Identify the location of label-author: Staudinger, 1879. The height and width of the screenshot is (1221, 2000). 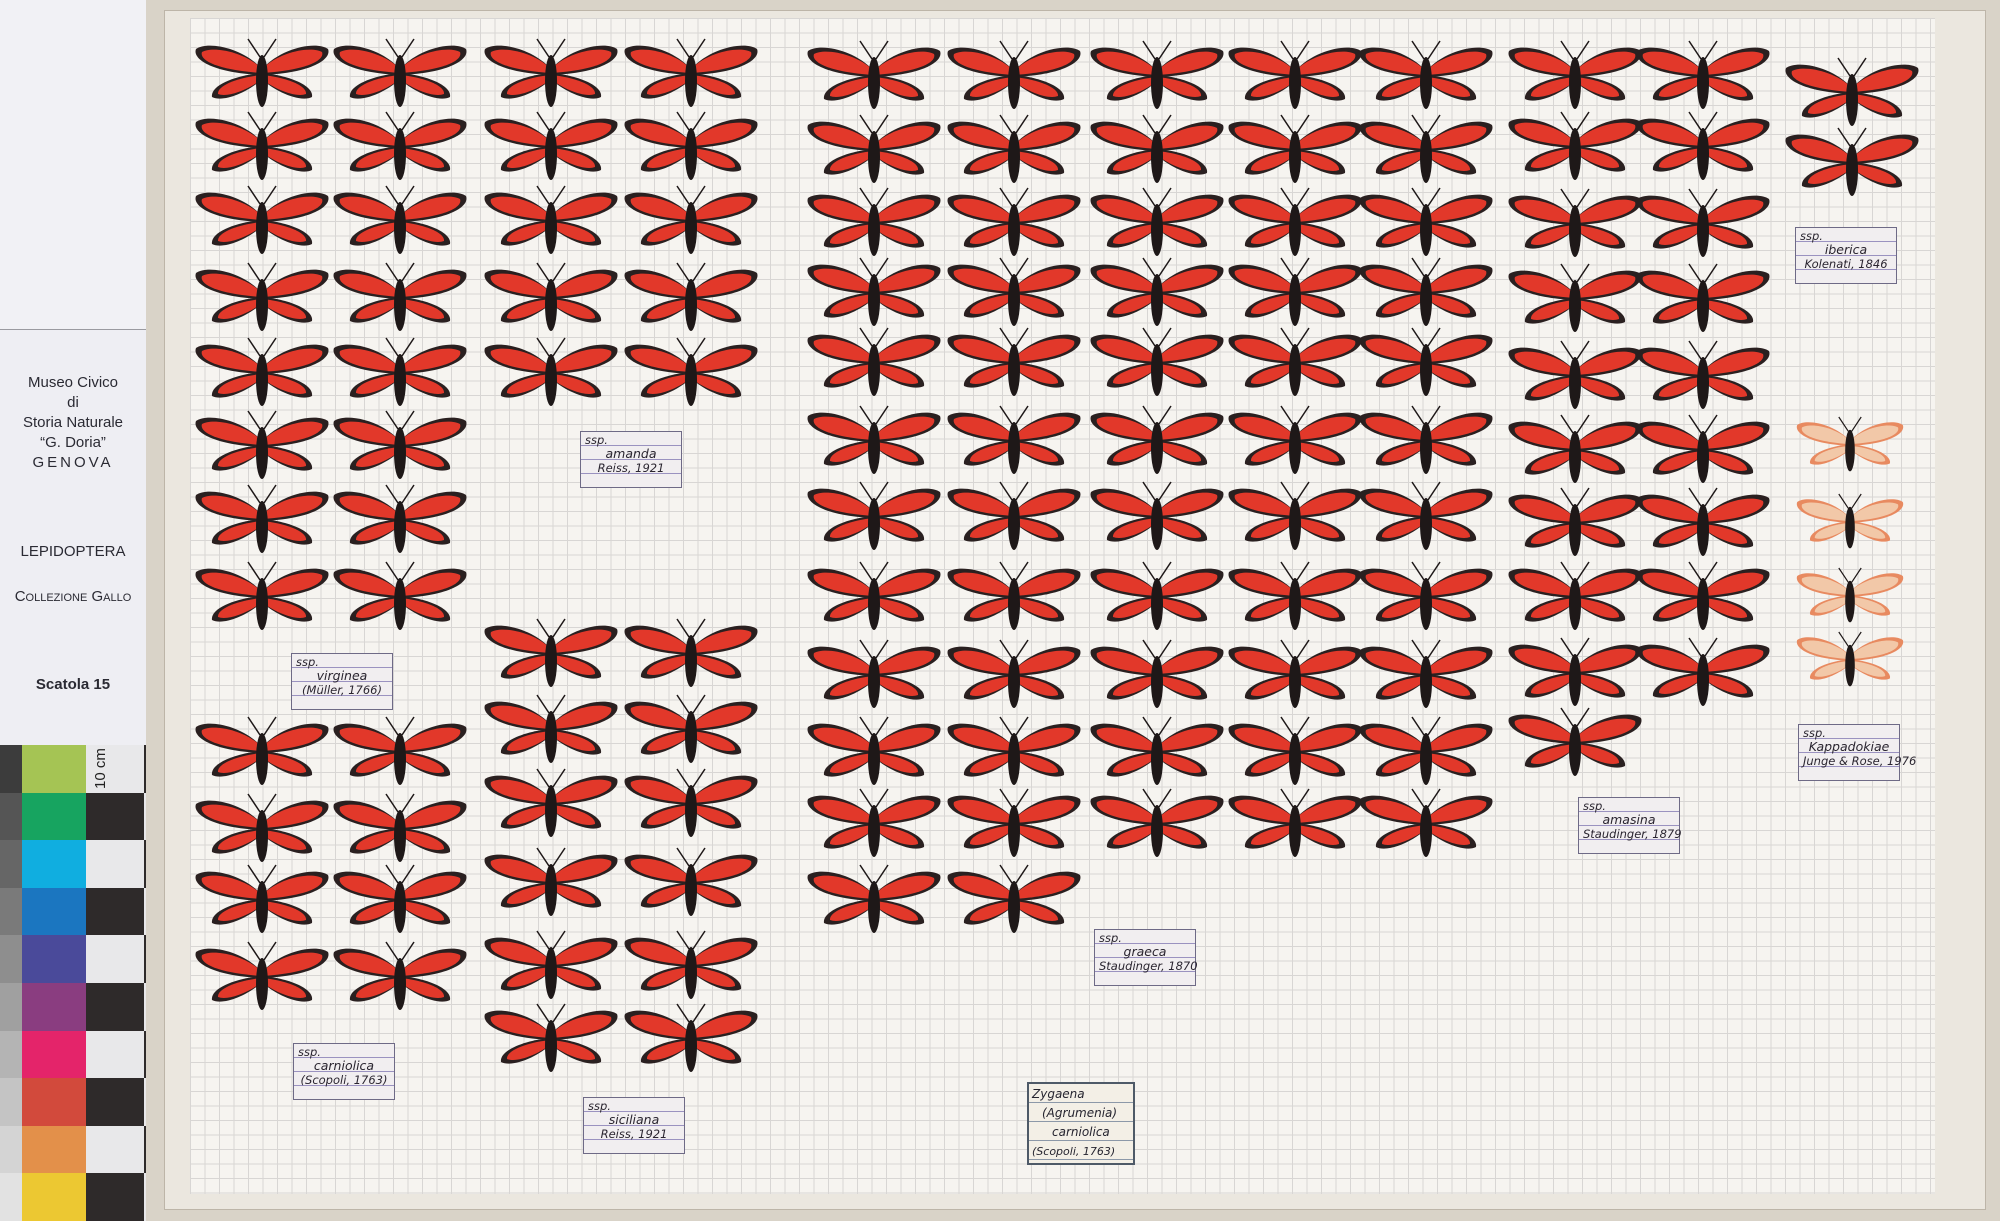
(1632, 834).